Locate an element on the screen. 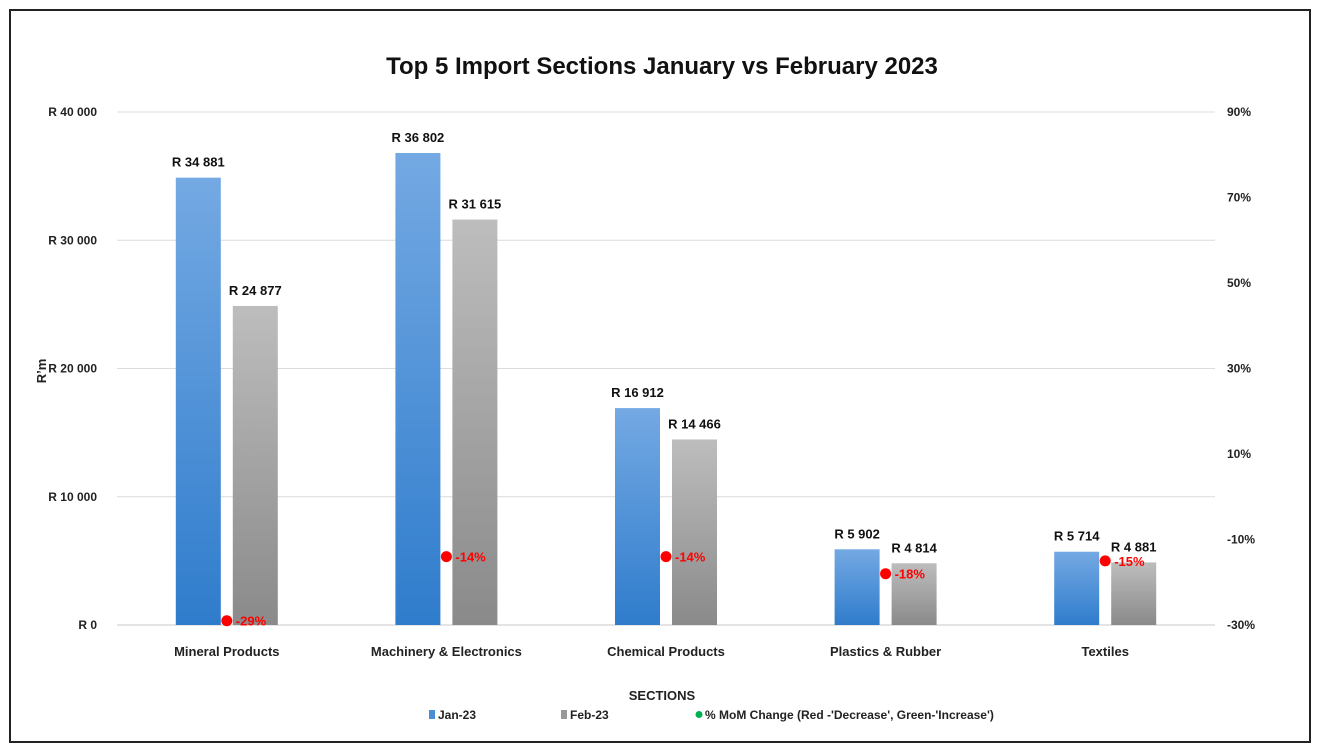  y-tick-label: R 30 000 is located at coordinates (72, 240).